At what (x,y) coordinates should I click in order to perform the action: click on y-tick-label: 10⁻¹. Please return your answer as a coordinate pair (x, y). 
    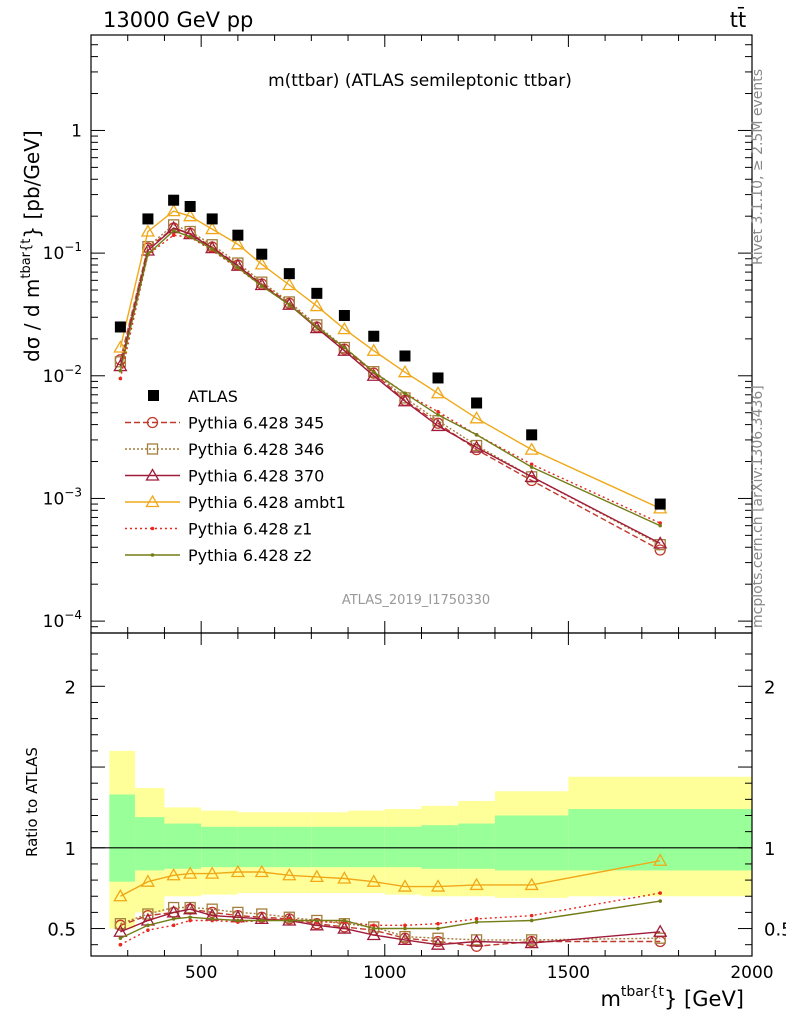
    Looking at the image, I should click on (62, 252).